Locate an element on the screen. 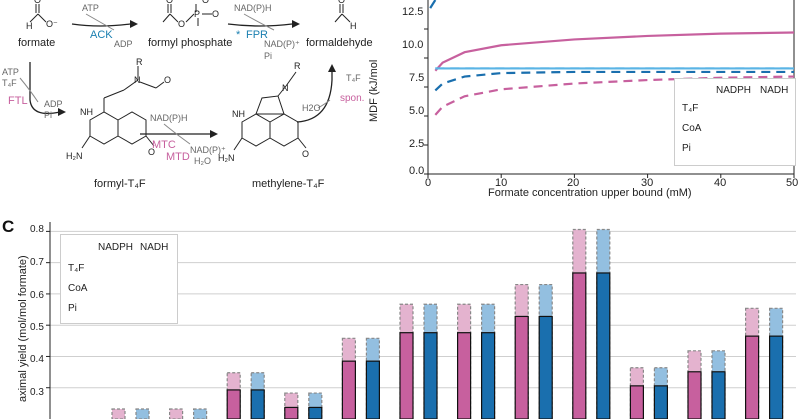  enzyme-mtd: MTD is located at coordinates (178, 157).